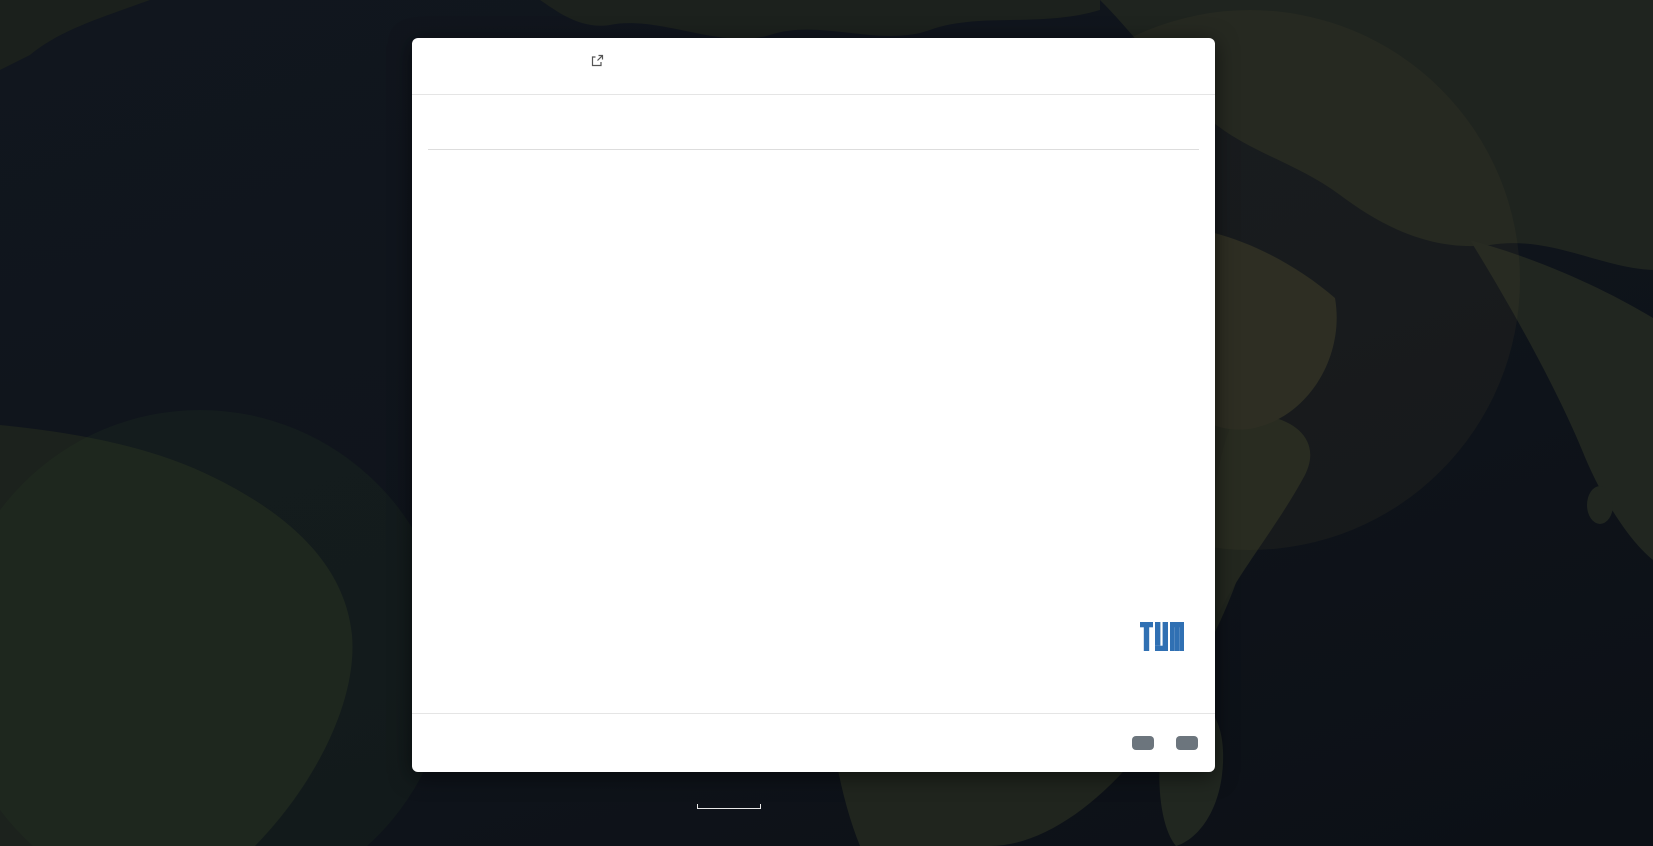 This screenshot has height=846, width=1653. What do you see at coordinates (813, 66) in the screenshot?
I see `dialog-header` at bounding box center [813, 66].